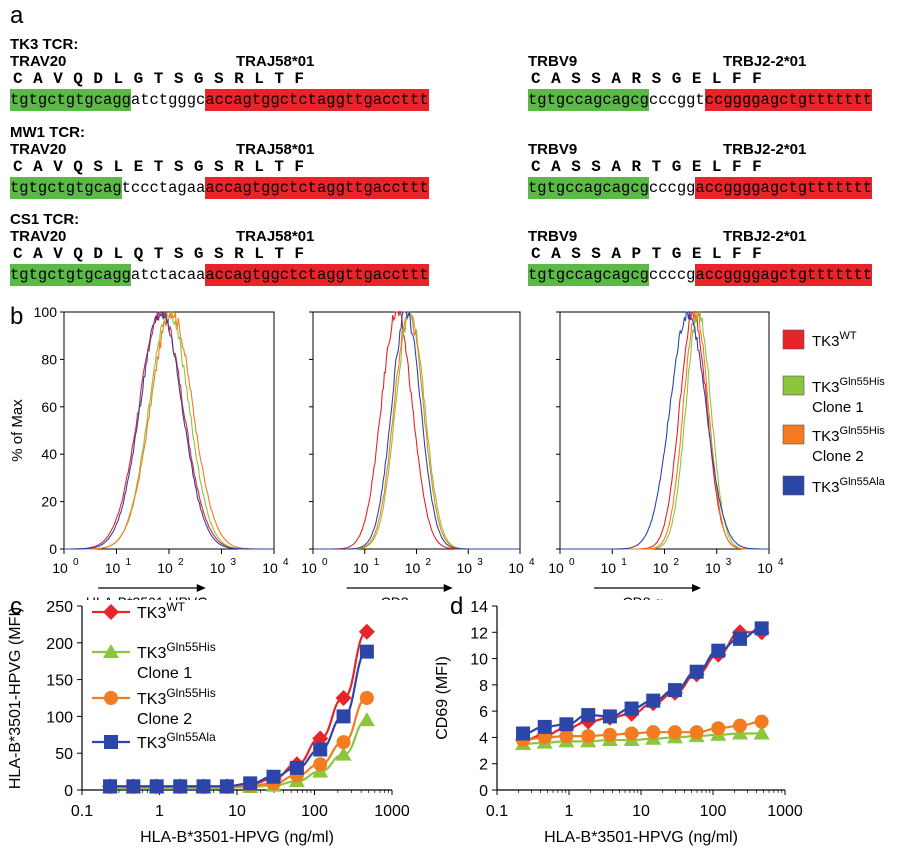  I want to click on panel-letter-a: a, so click(17, 15).